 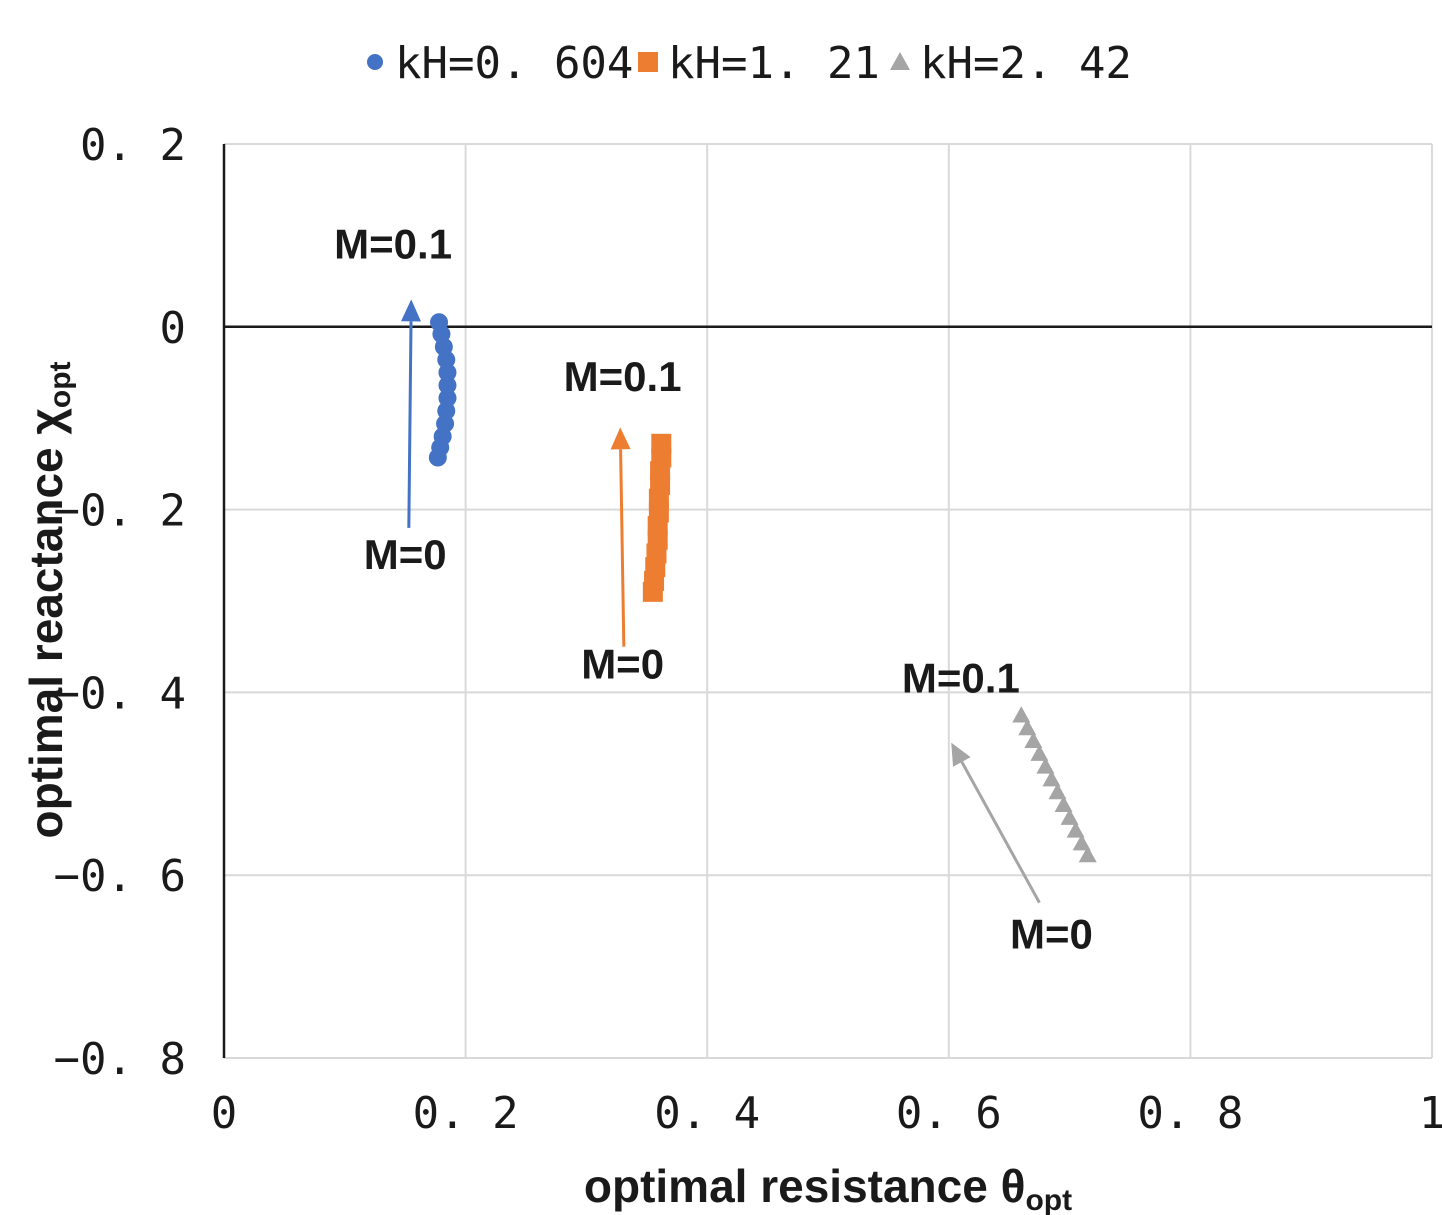 What do you see at coordinates (1430, 1113) in the screenshot?
I see `x-tick-label: 1` at bounding box center [1430, 1113].